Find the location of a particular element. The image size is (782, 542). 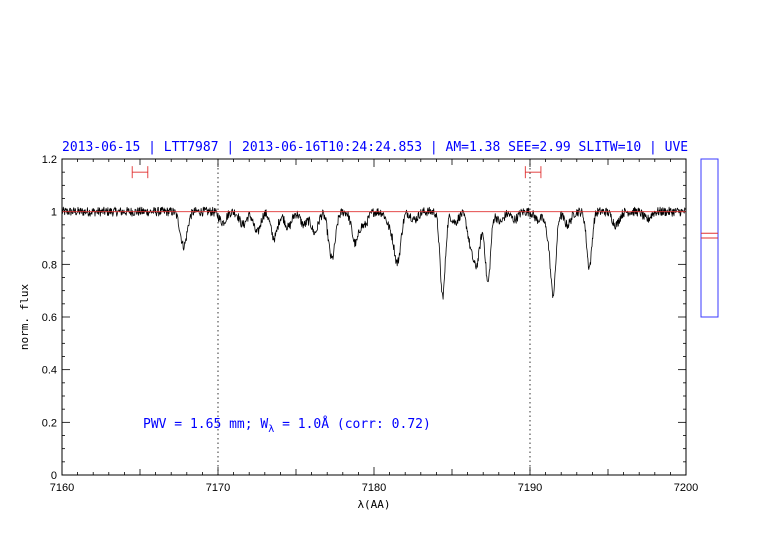

x-tick-labels: 7160 7170 7180 7190 7200 is located at coordinates (374, 488).